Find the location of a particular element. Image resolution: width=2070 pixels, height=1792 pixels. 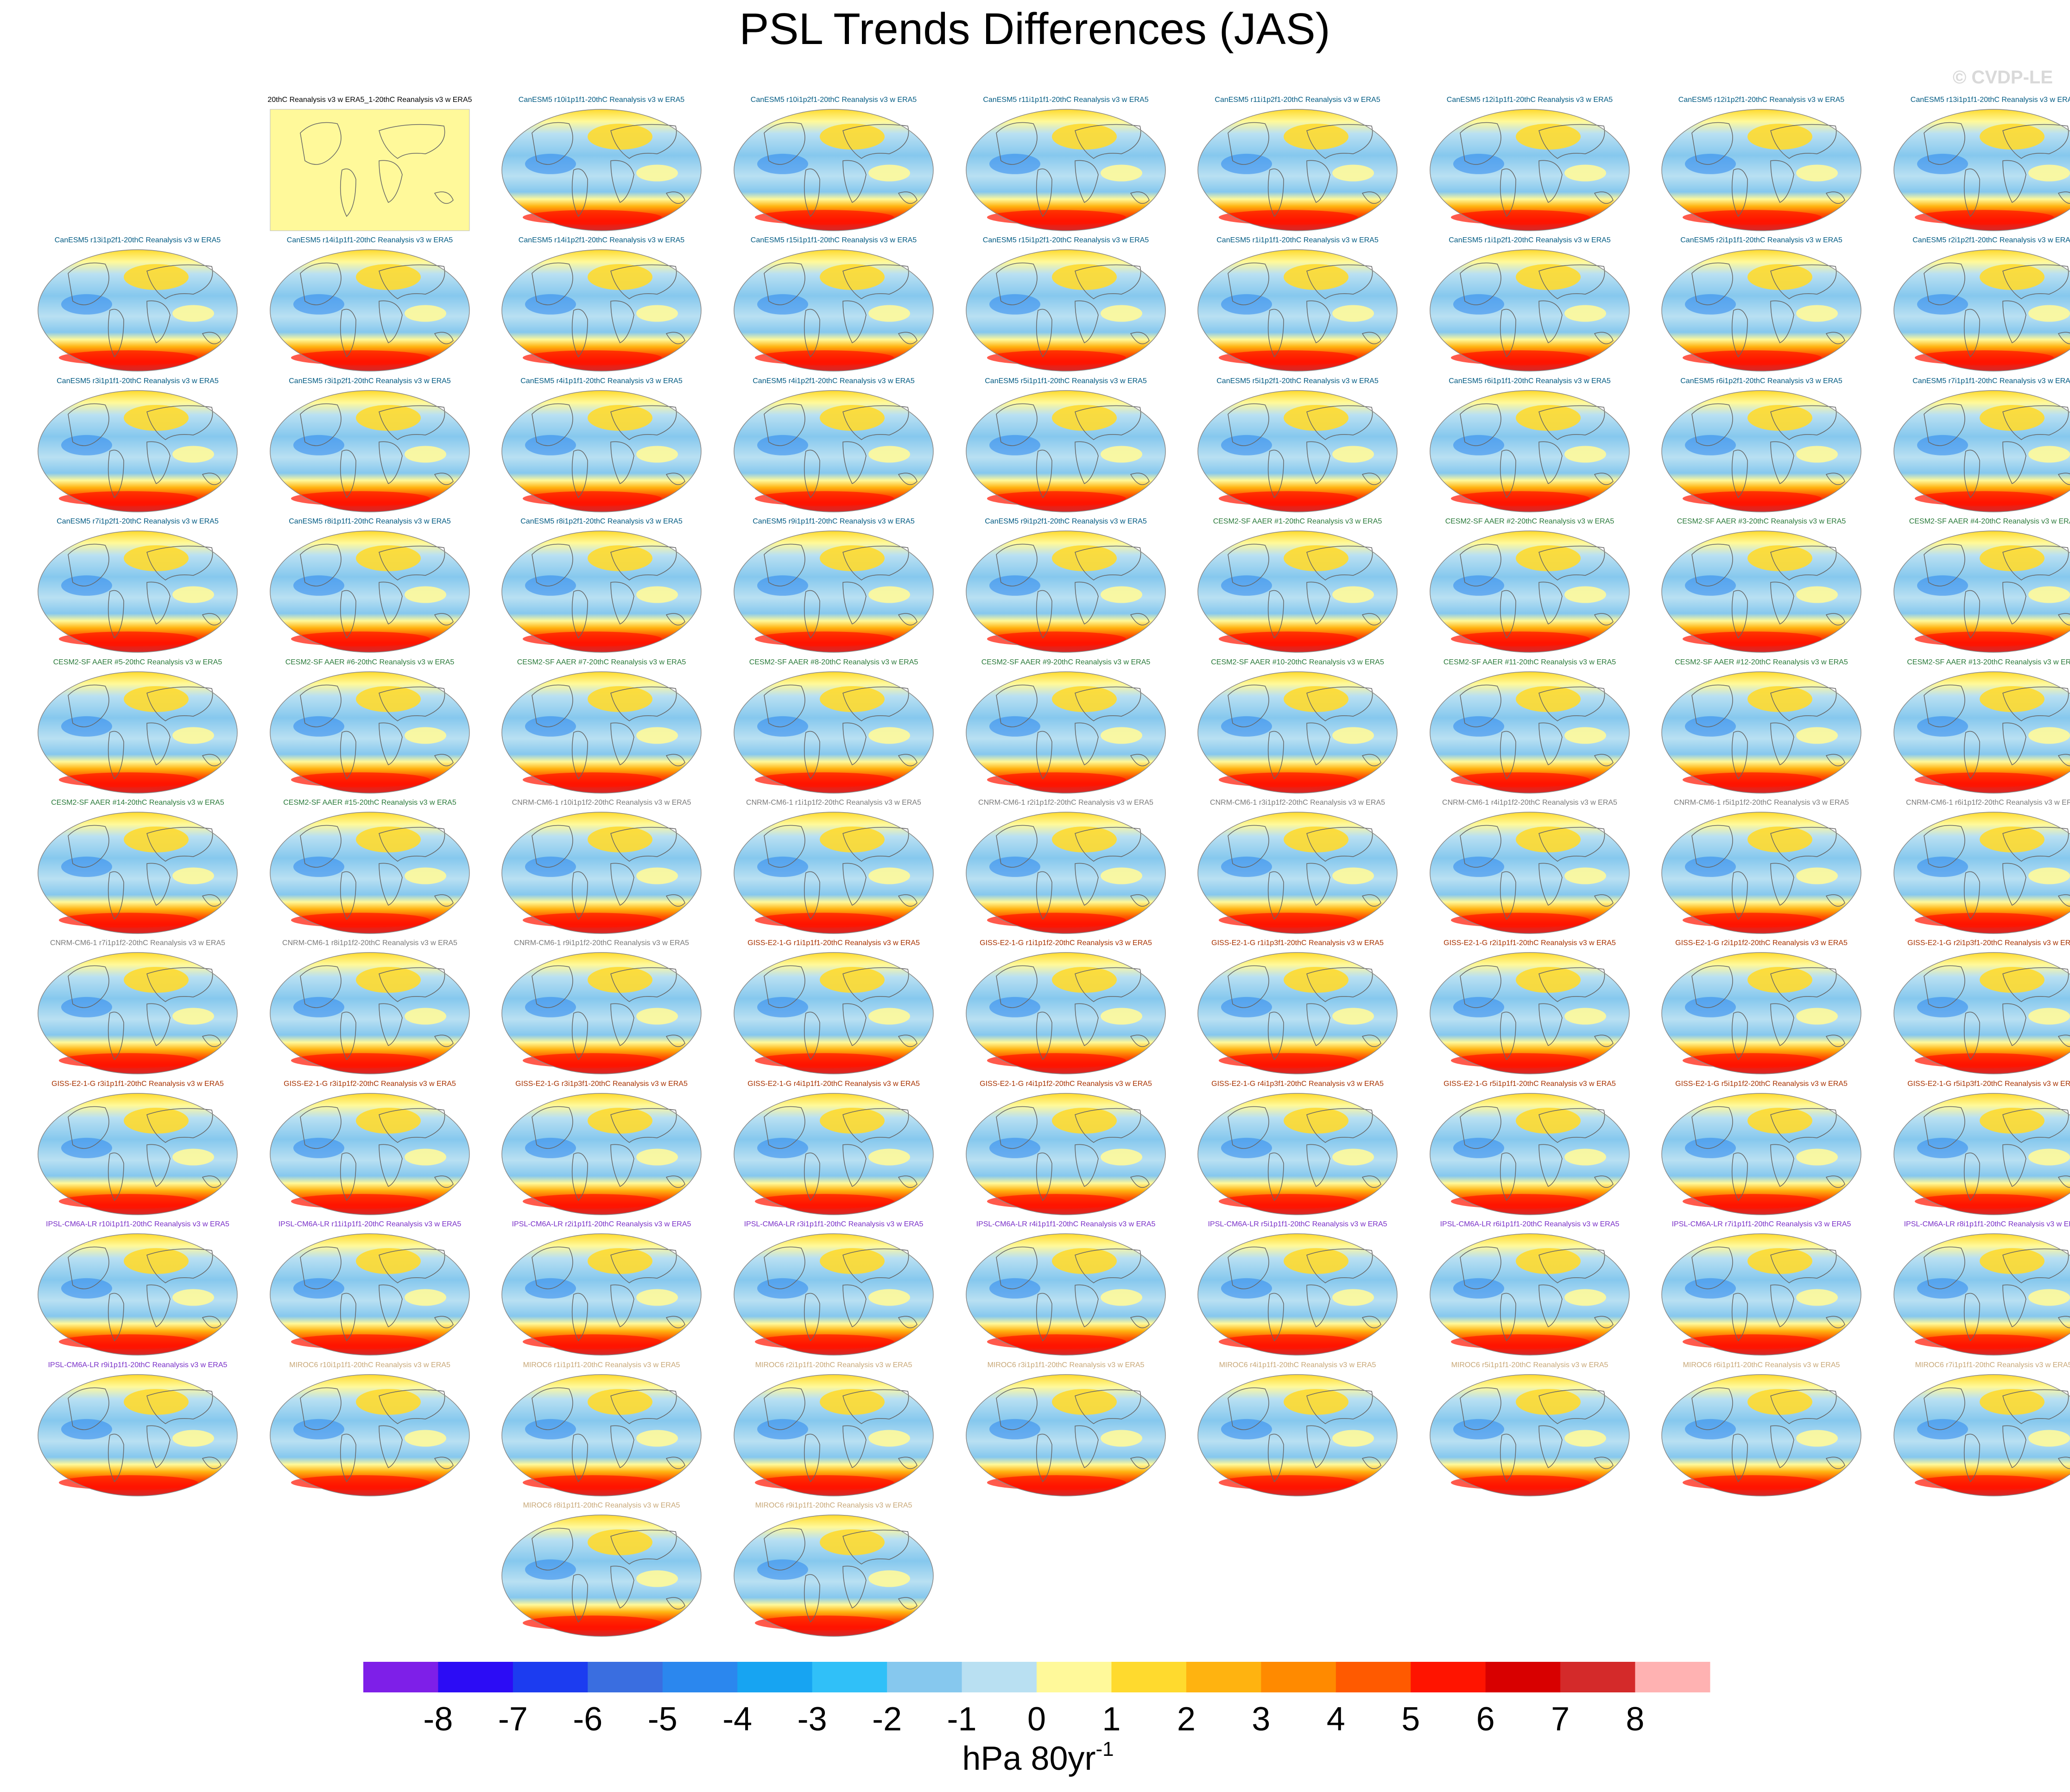

colorbar-tick-label: 3 is located at coordinates (1261, 1719).